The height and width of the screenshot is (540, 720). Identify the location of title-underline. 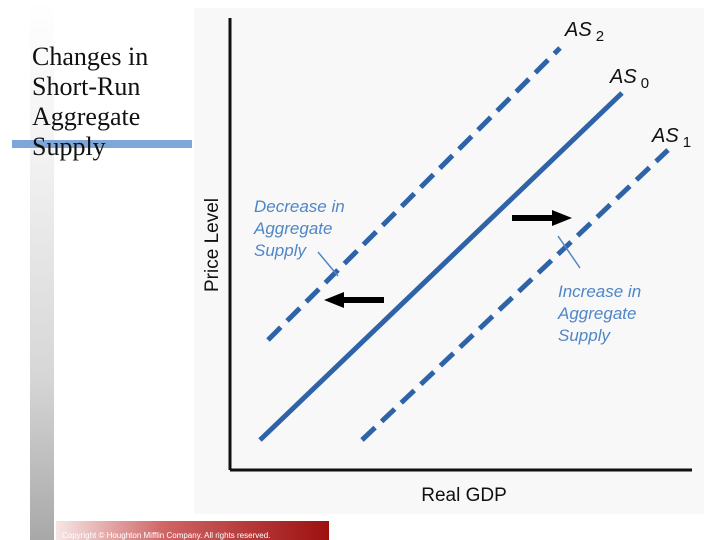
(102, 144).